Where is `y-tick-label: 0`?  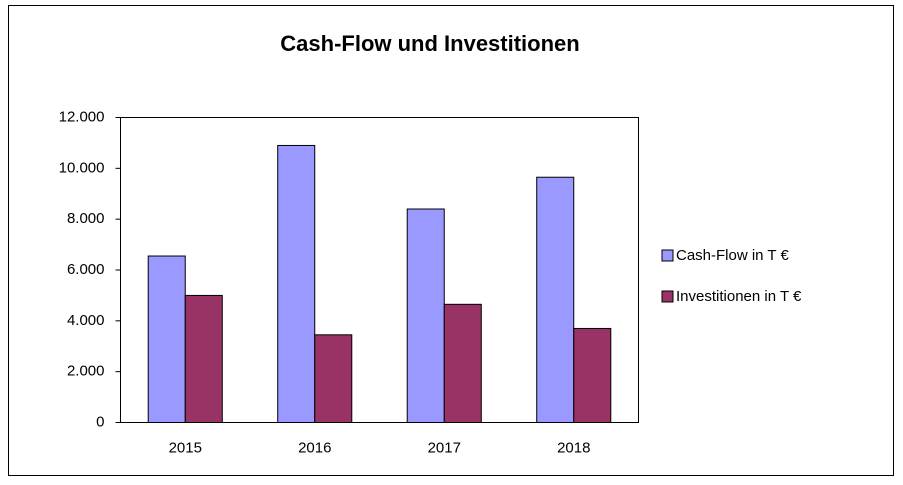 y-tick-label: 0 is located at coordinates (100, 421).